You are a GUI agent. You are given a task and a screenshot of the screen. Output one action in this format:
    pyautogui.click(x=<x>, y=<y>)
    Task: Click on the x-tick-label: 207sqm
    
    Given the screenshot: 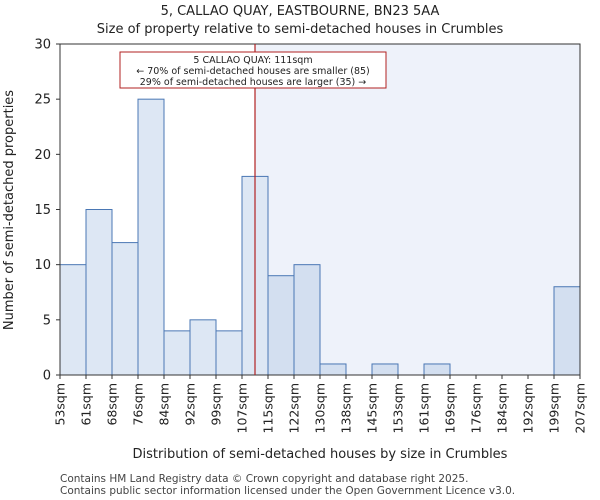 What is the action you would take?
    pyautogui.click(x=580, y=408)
    